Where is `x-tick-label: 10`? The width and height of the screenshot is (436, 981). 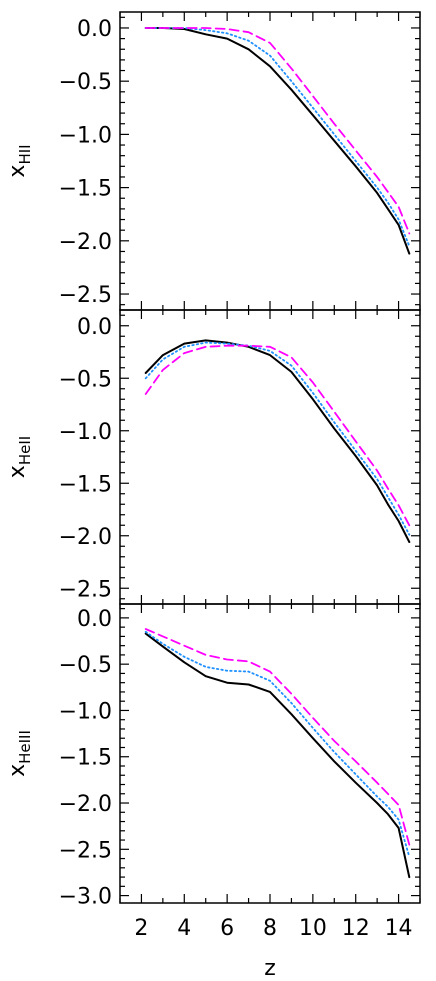
x-tick-label: 10 is located at coordinates (313, 928).